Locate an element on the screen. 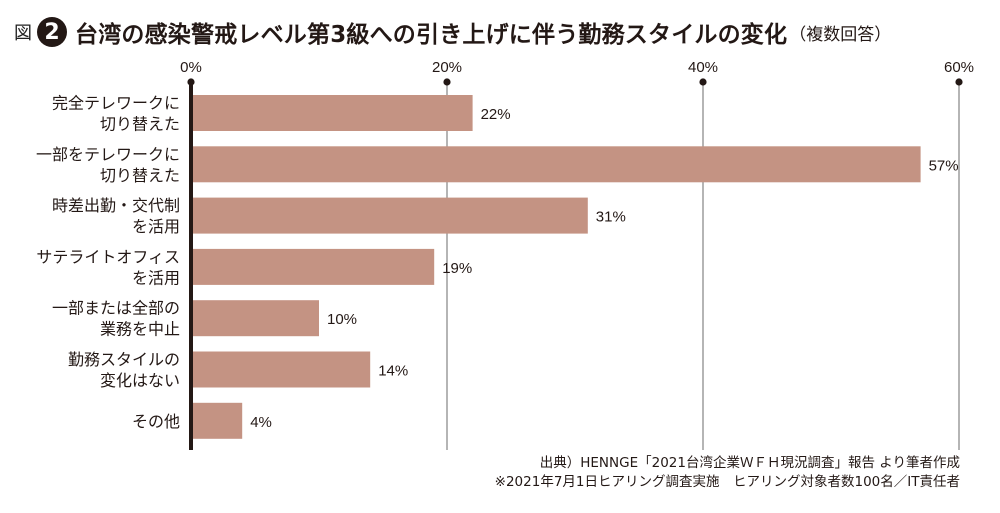 The image size is (1000, 513). bar-value-label: 31% is located at coordinates (611, 217).